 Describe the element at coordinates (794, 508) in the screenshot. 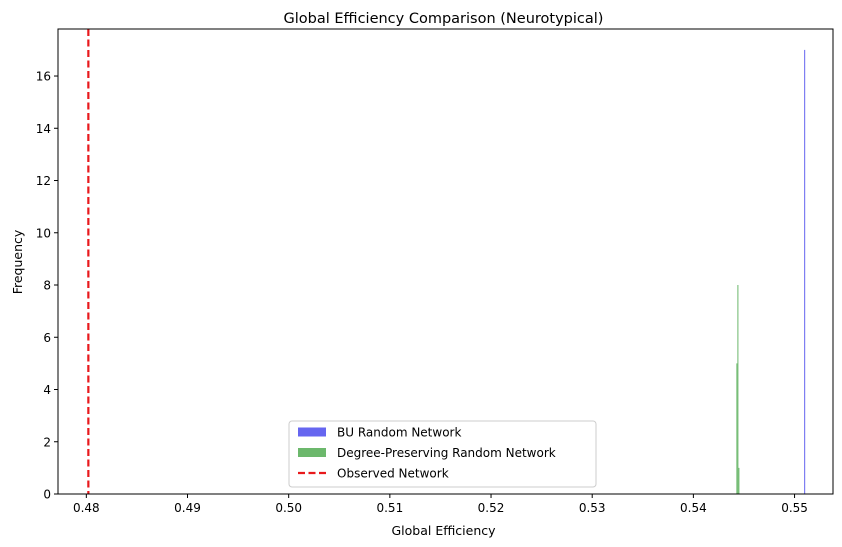

I see `x-tick-label: 0.55` at that location.